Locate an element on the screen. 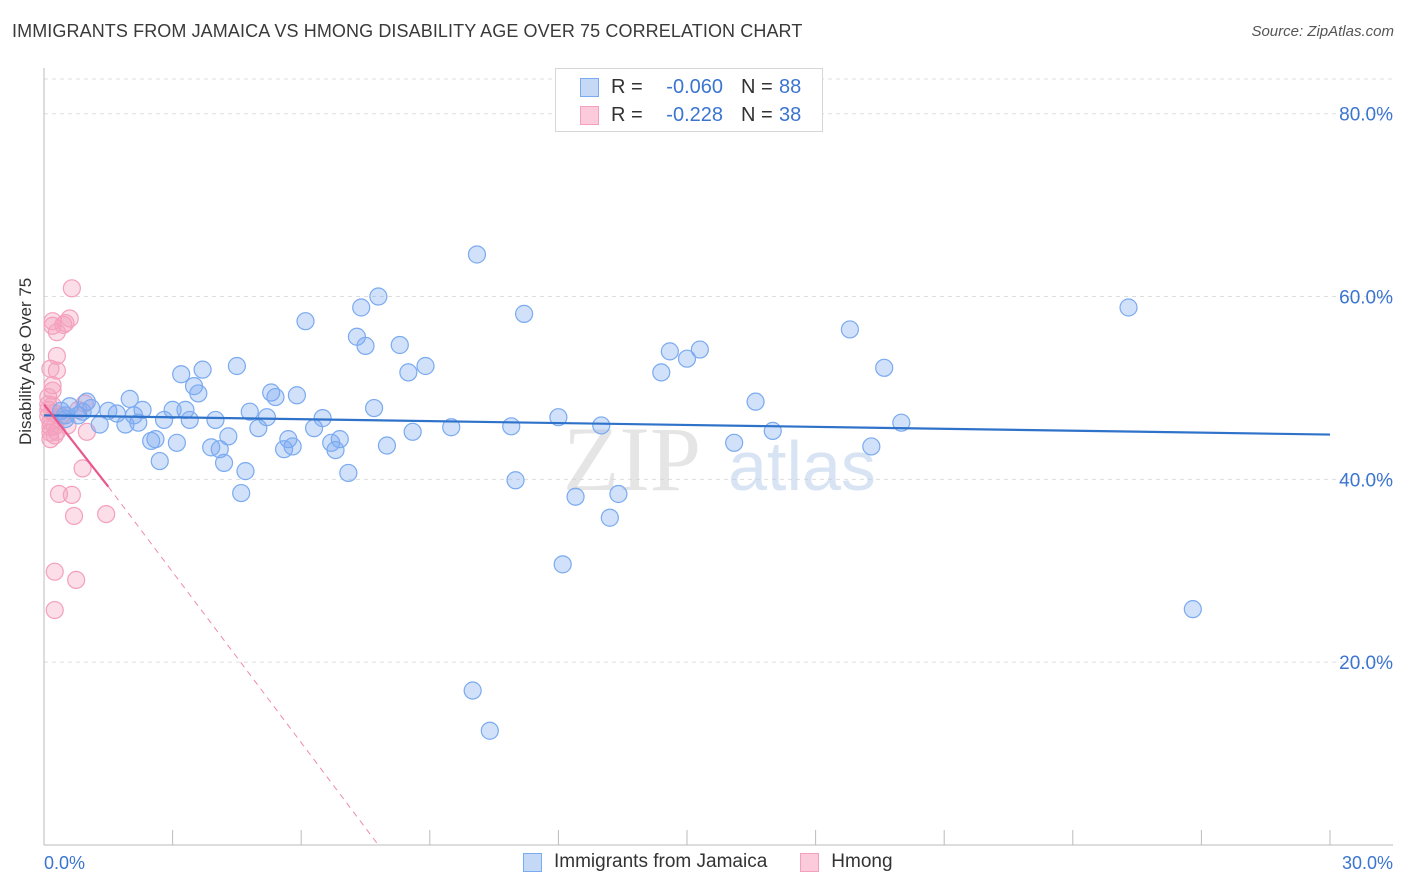 The image size is (1406, 892). y-axis-label-text: Disability Age Over 75 is located at coordinates (25, 361).